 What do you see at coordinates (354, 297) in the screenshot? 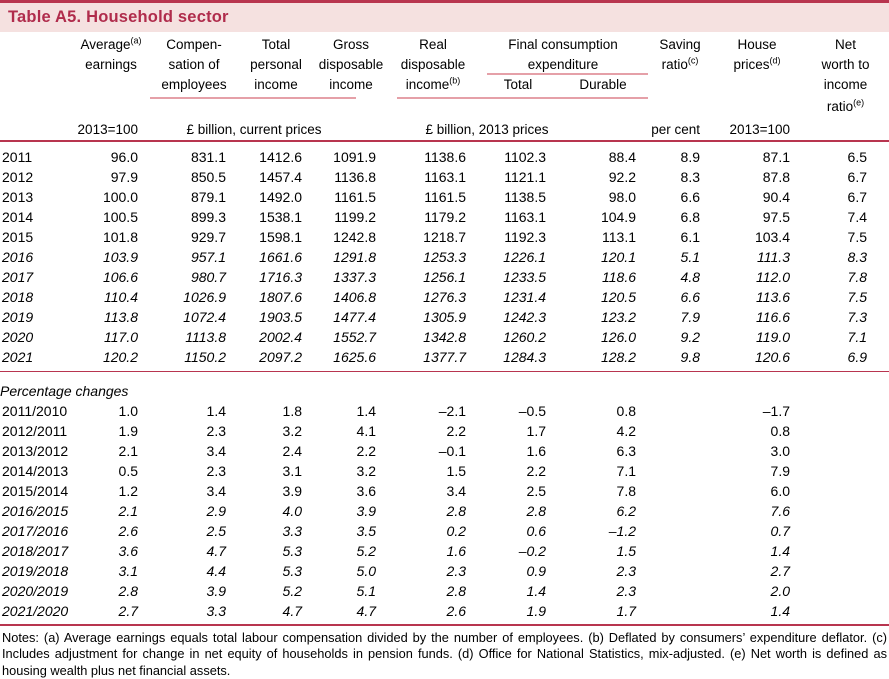
I see `value-cell: 1406.8` at bounding box center [354, 297].